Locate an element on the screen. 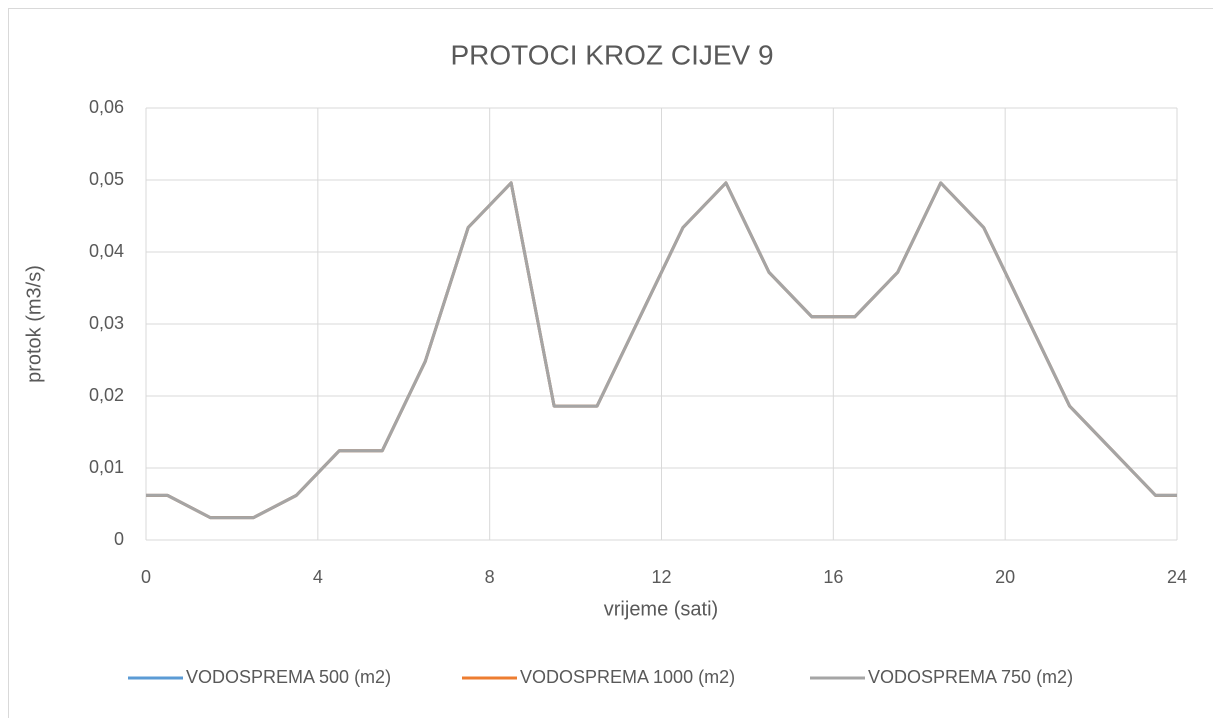  legend-label: VODOSPREMA 750 (m2) is located at coordinates (970, 677).